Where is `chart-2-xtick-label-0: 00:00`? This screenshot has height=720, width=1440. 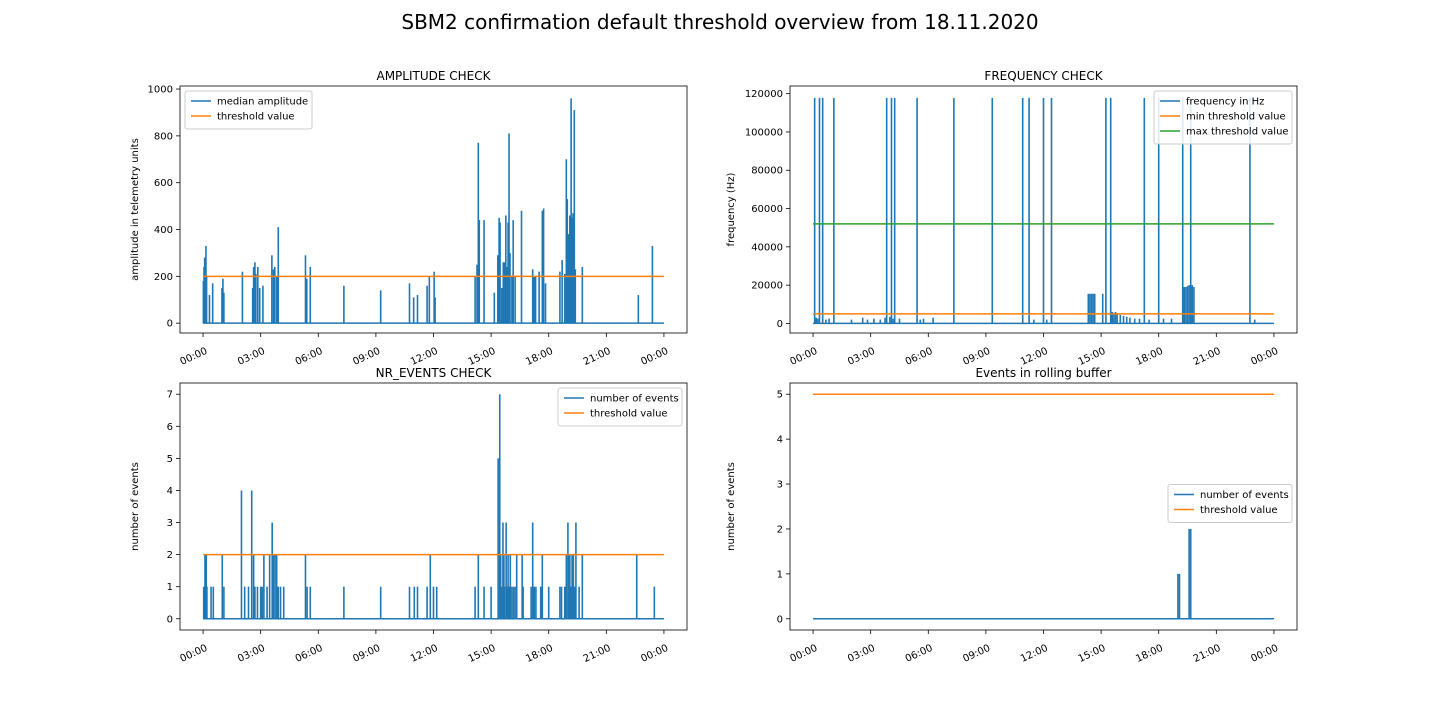 chart-2-xtick-label-0: 00:00 is located at coordinates (194, 654).